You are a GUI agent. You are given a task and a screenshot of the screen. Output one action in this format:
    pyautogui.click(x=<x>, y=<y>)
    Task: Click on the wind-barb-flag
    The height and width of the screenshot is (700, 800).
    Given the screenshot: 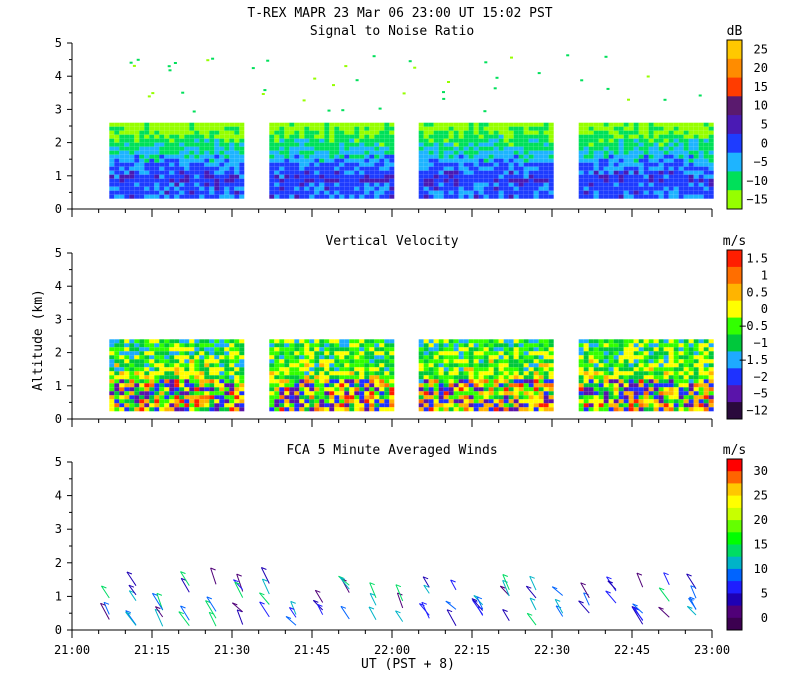 What is the action you would take?
    pyautogui.click(x=236, y=581)
    